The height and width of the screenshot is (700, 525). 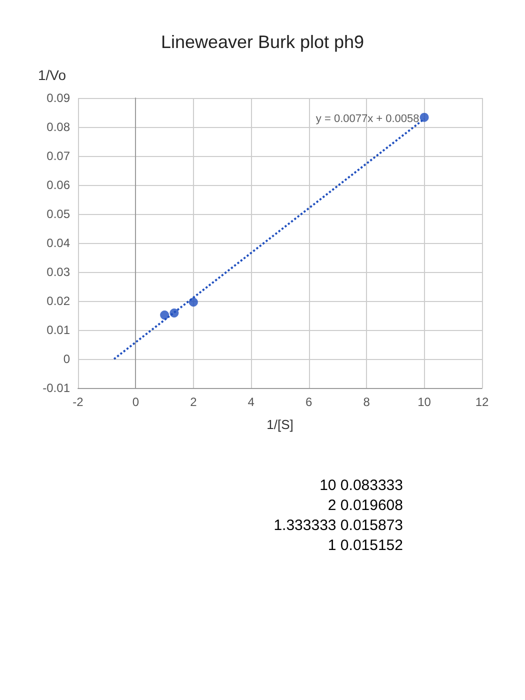 What do you see at coordinates (365, 545) in the screenshot?
I see `text: 1 0.015152` at bounding box center [365, 545].